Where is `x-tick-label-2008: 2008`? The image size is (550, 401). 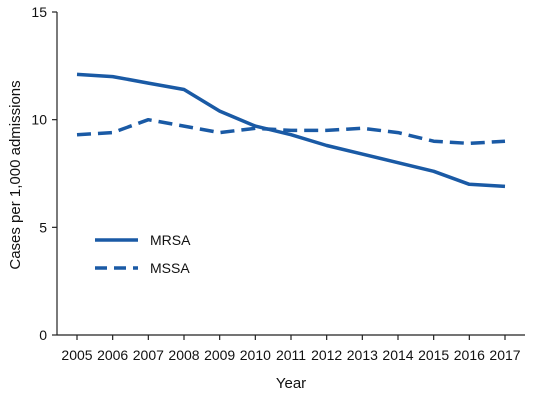 x-tick-label-2008: 2008 is located at coordinates (183, 355).